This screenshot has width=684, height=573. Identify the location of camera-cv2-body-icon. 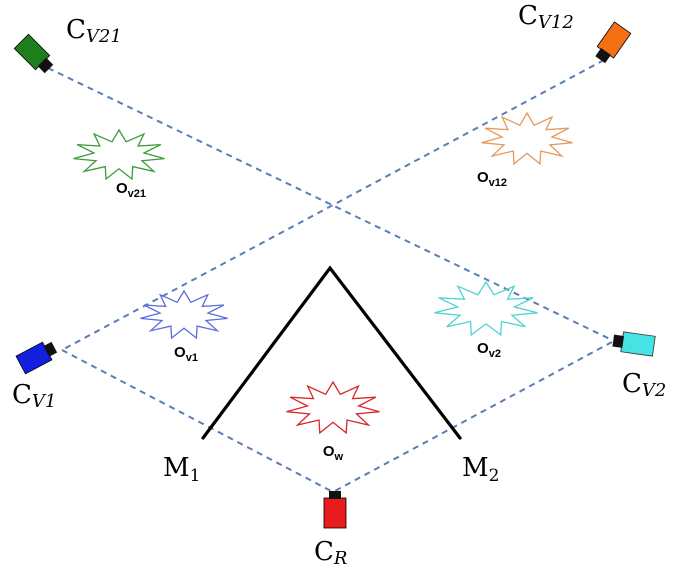
(638, 344).